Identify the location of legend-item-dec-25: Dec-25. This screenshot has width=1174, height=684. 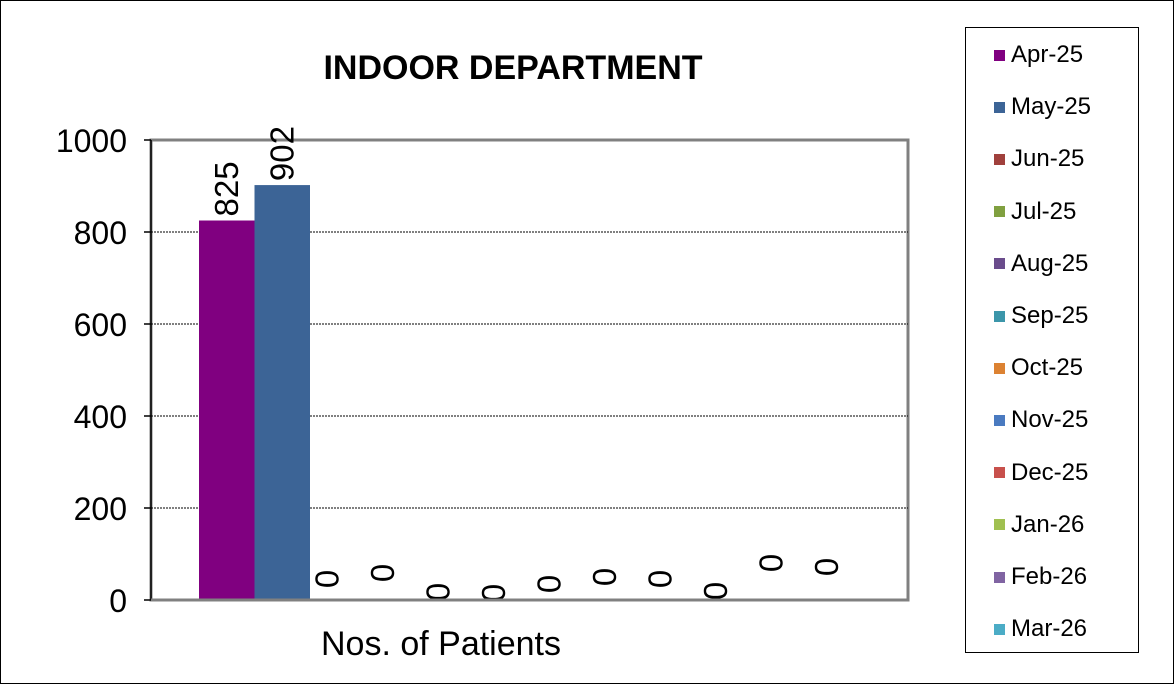
(1041, 473).